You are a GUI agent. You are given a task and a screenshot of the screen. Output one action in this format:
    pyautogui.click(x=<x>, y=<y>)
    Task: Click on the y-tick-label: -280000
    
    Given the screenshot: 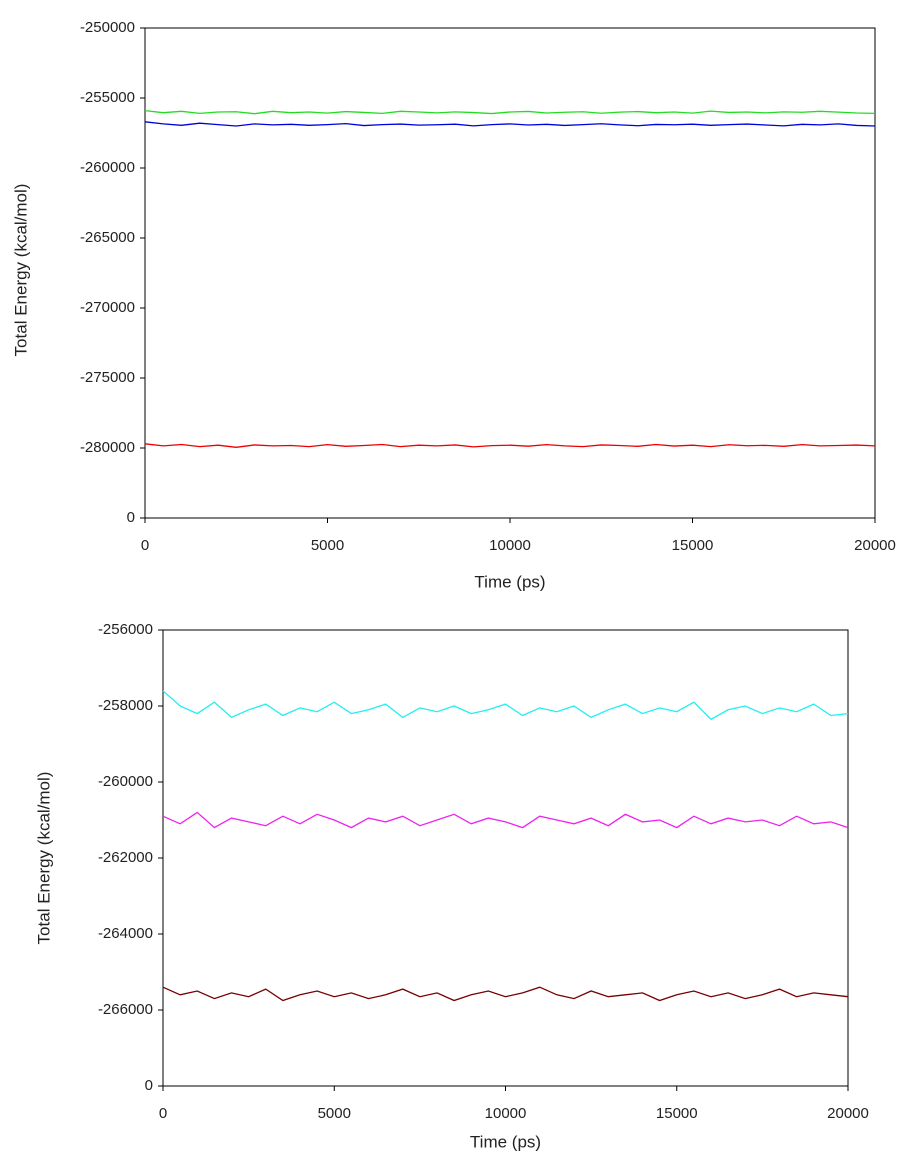 What is the action you would take?
    pyautogui.click(x=107, y=447)
    